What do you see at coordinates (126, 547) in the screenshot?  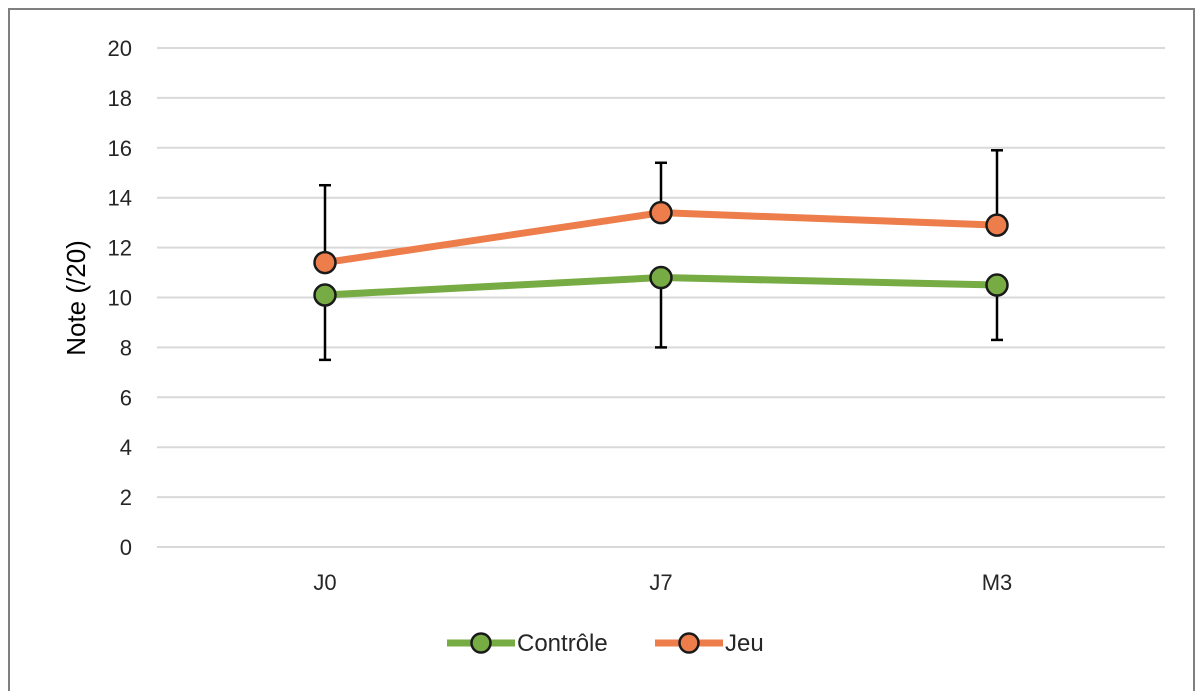 I see `y-tick-label: 0` at bounding box center [126, 547].